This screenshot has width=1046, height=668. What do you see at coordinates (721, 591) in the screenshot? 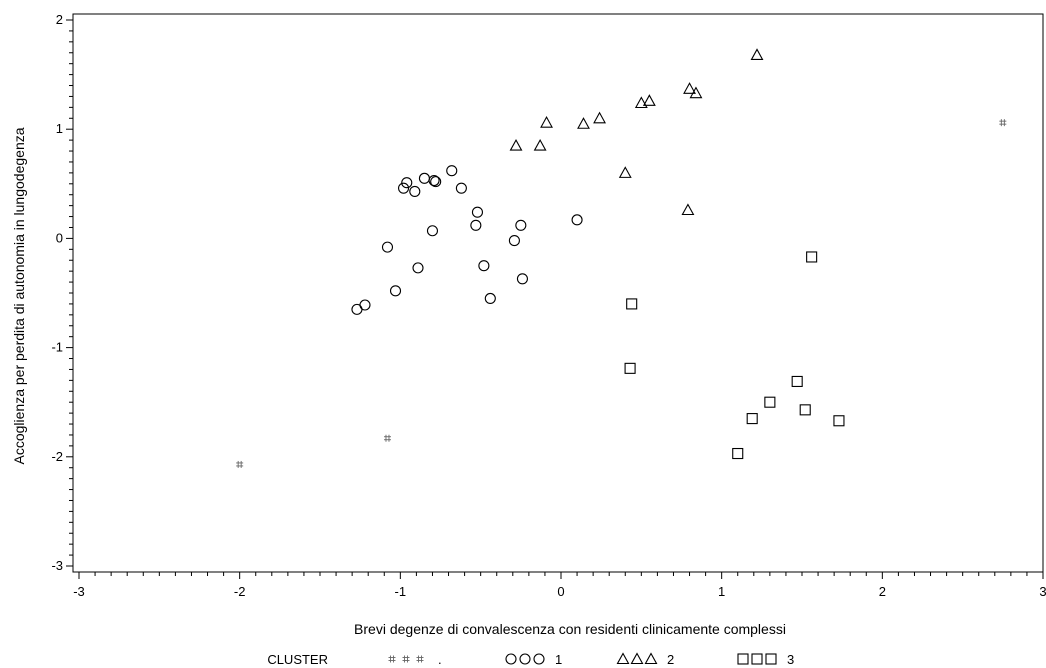
I see `x-tick-label: 1` at bounding box center [721, 591].